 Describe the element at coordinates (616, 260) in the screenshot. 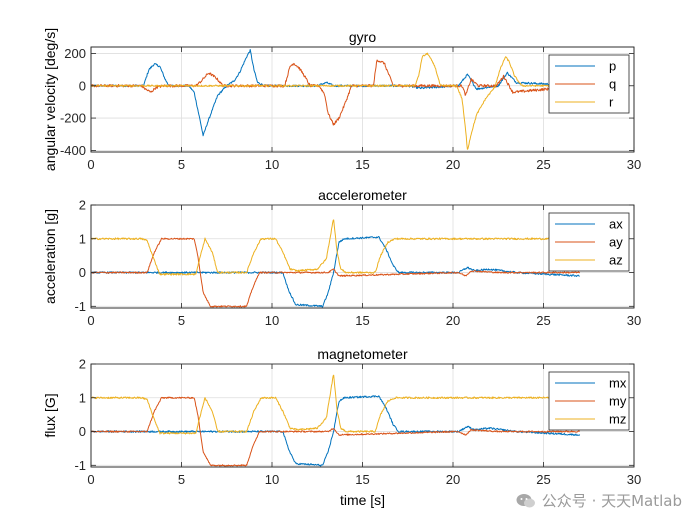

I see `legend-label-az: az` at that location.